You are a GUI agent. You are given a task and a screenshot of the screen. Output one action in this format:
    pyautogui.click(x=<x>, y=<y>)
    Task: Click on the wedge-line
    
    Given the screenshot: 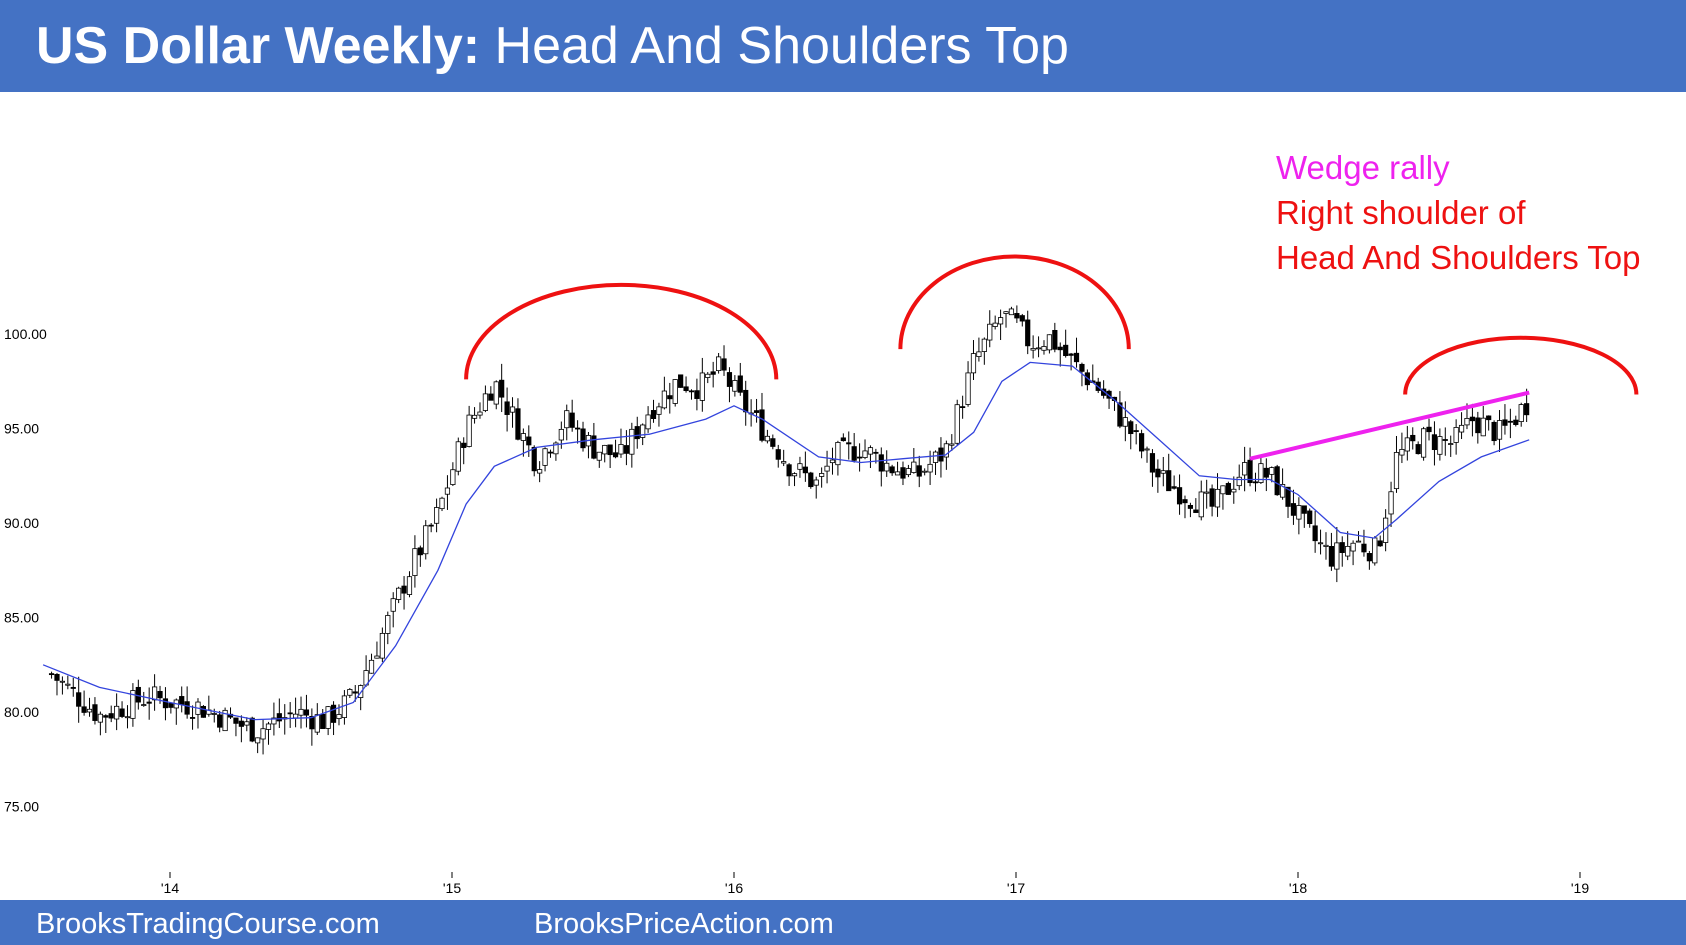 What is the action you would take?
    pyautogui.click(x=1389, y=425)
    